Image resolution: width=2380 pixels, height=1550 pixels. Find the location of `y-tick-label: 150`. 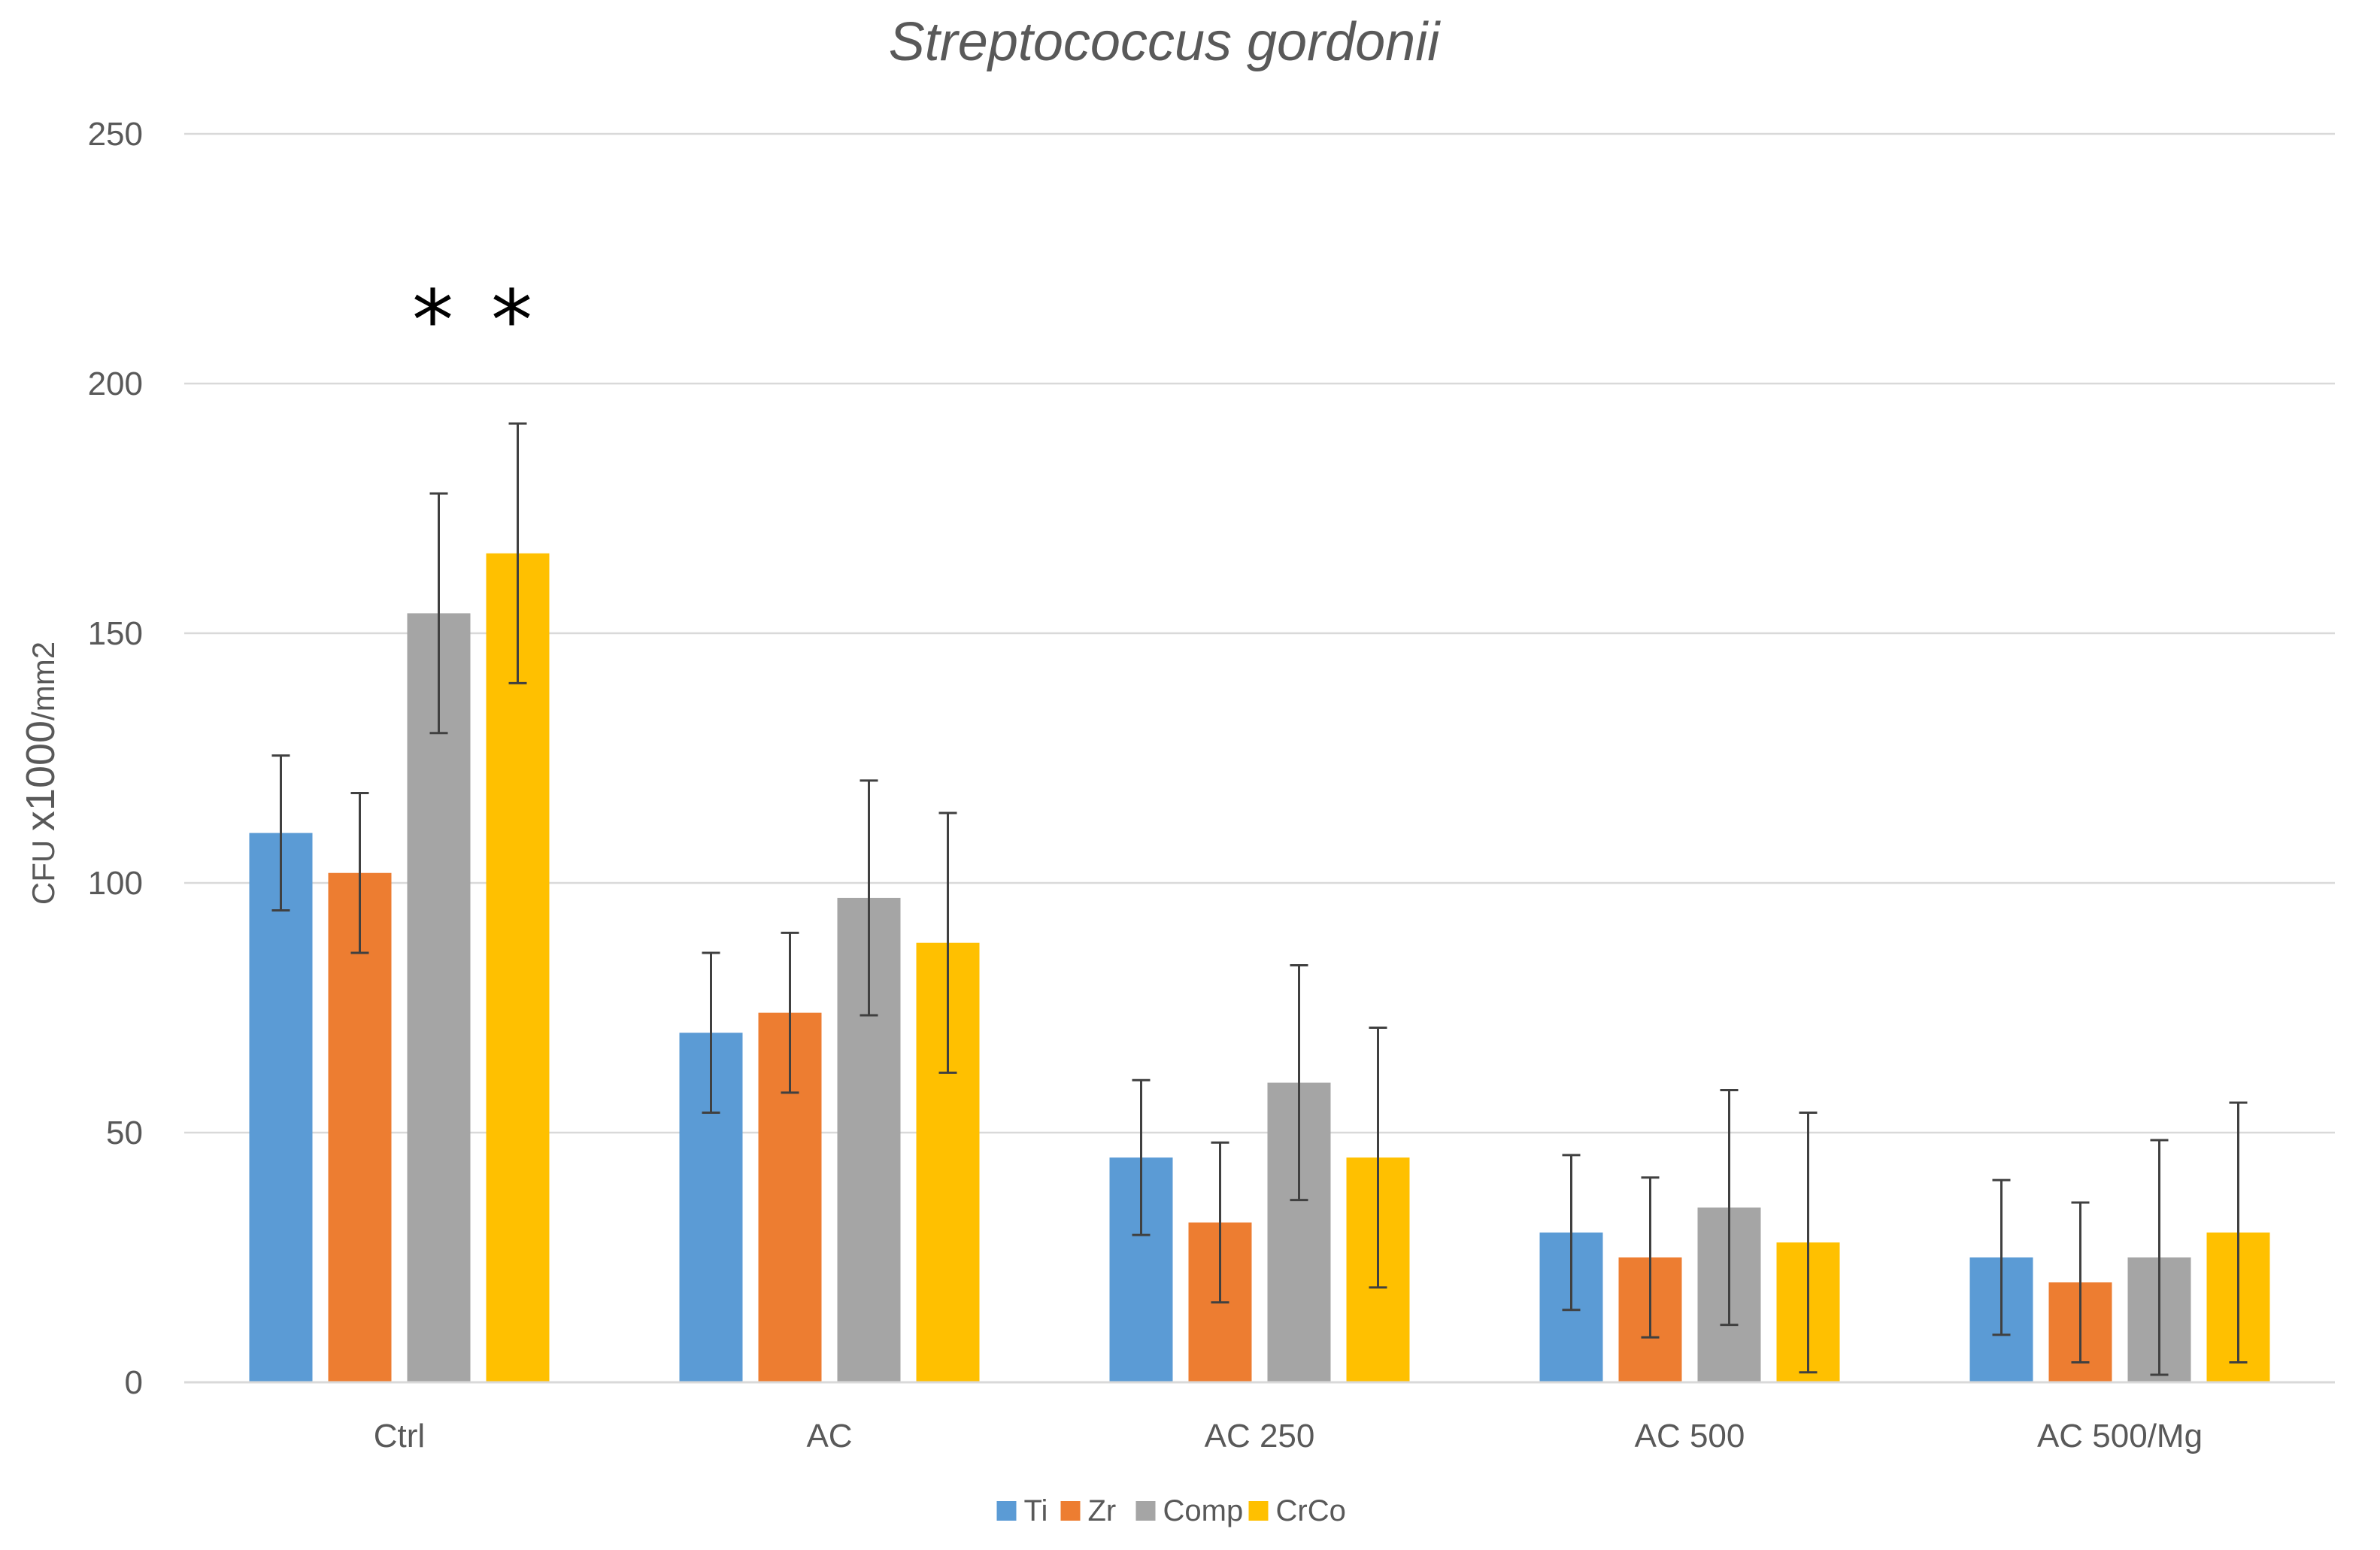

y-tick-label: 150 is located at coordinates (115, 633).